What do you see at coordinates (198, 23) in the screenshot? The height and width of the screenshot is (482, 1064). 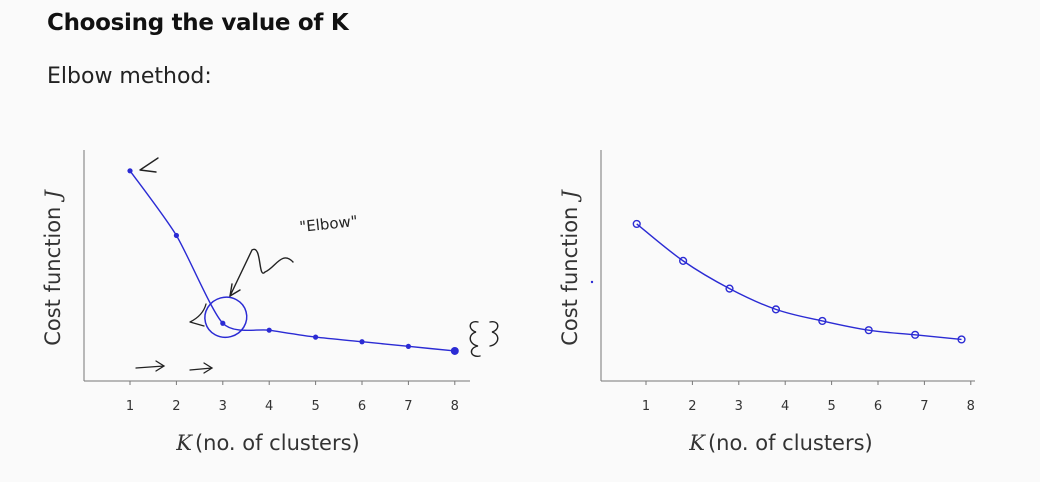 I see `page-title: Choosing the value of K` at bounding box center [198, 23].